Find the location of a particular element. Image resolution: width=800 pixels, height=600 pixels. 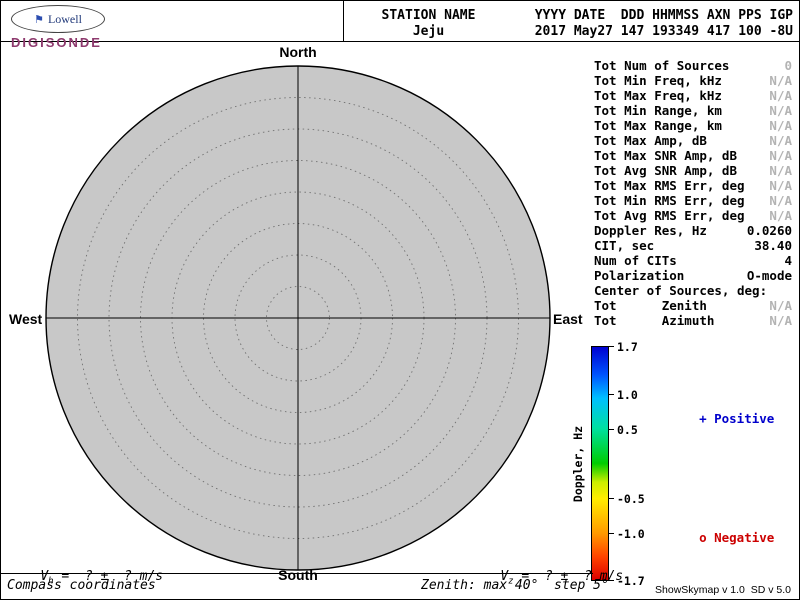

stat-label: Tot Min Freq, kHz is located at coordinates (658, 80).